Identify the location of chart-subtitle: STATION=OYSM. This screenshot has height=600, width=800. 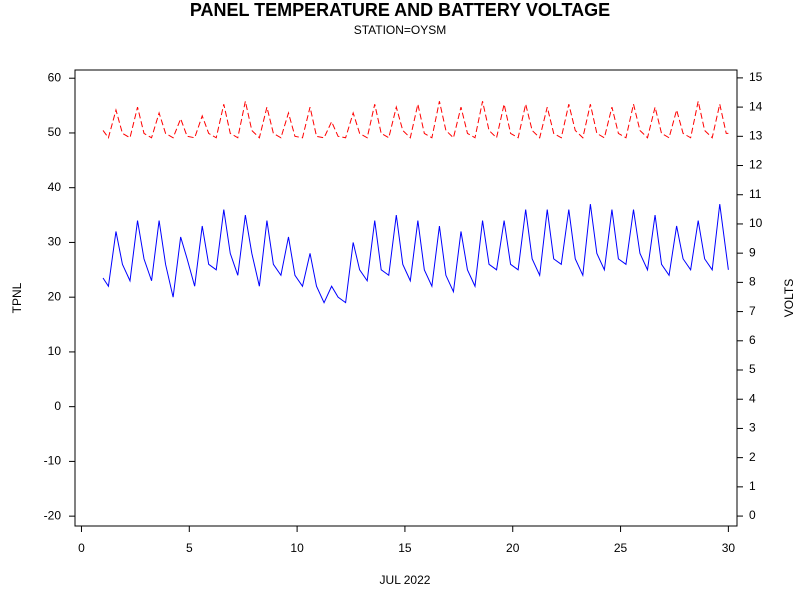
(400, 30).